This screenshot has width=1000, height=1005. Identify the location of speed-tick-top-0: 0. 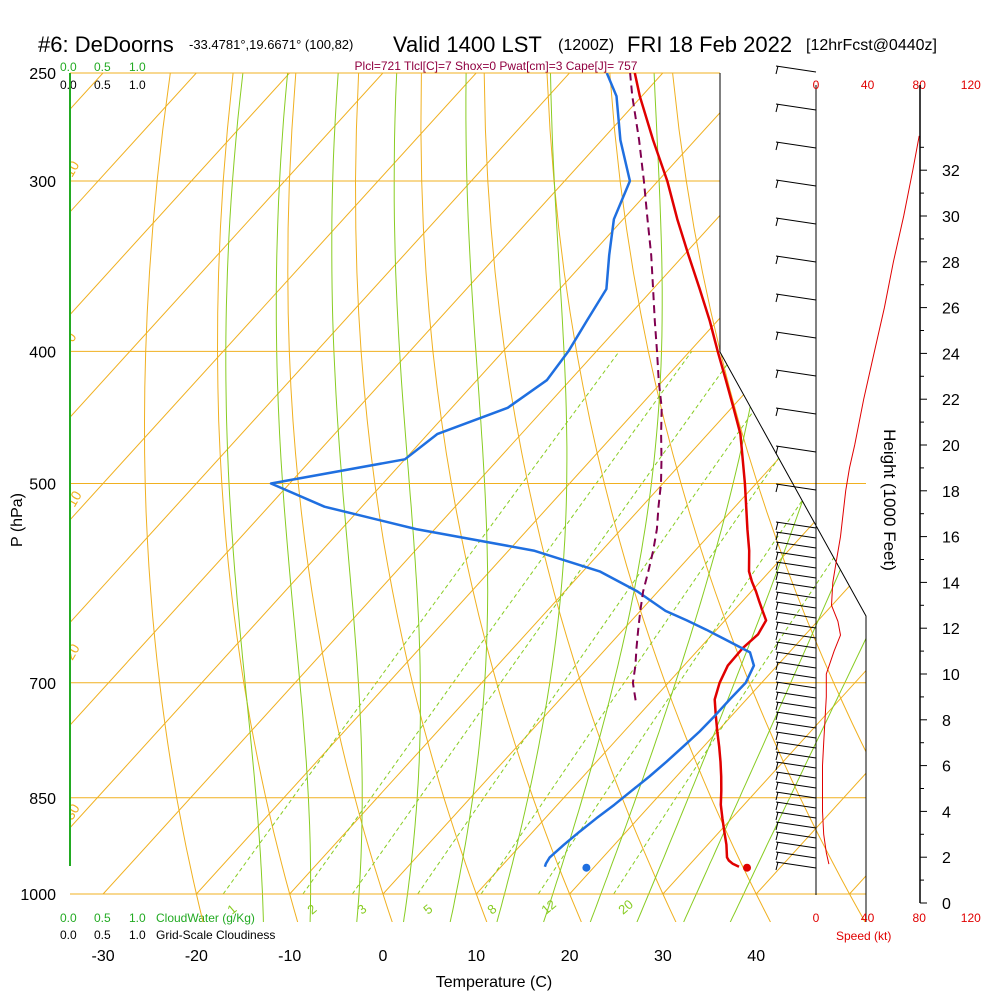
(816, 85).